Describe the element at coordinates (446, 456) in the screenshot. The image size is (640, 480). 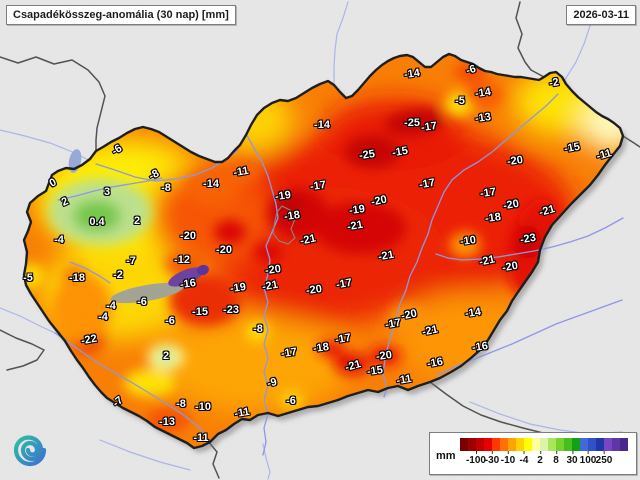
I see `legend-unit-label: mm` at that location.